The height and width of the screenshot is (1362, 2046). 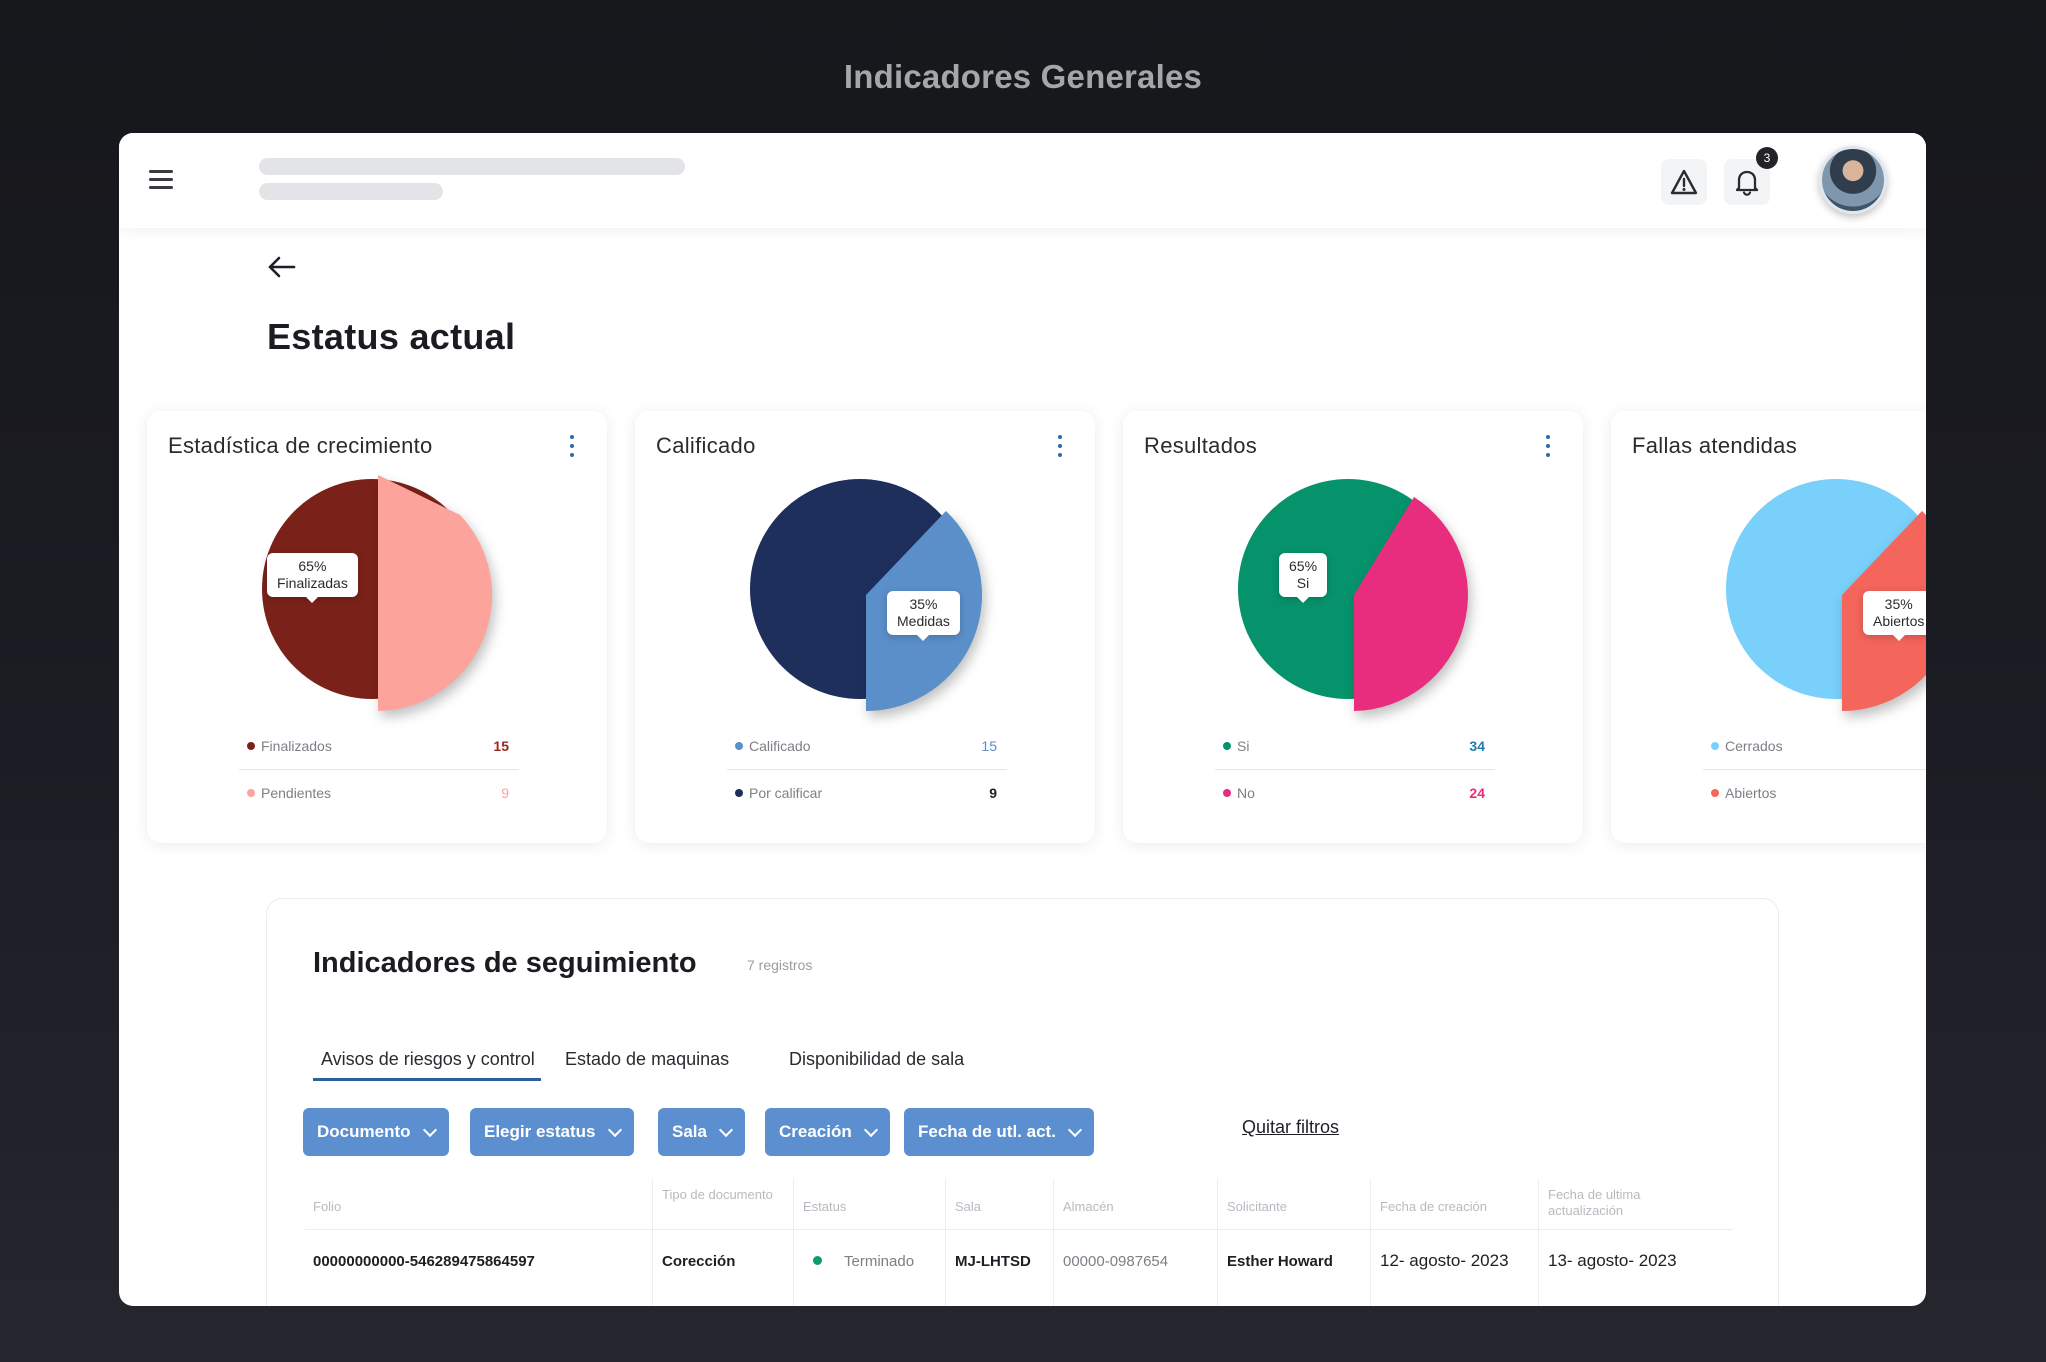 I want to click on cell-tipo: Corección, so click(x=699, y=1261).